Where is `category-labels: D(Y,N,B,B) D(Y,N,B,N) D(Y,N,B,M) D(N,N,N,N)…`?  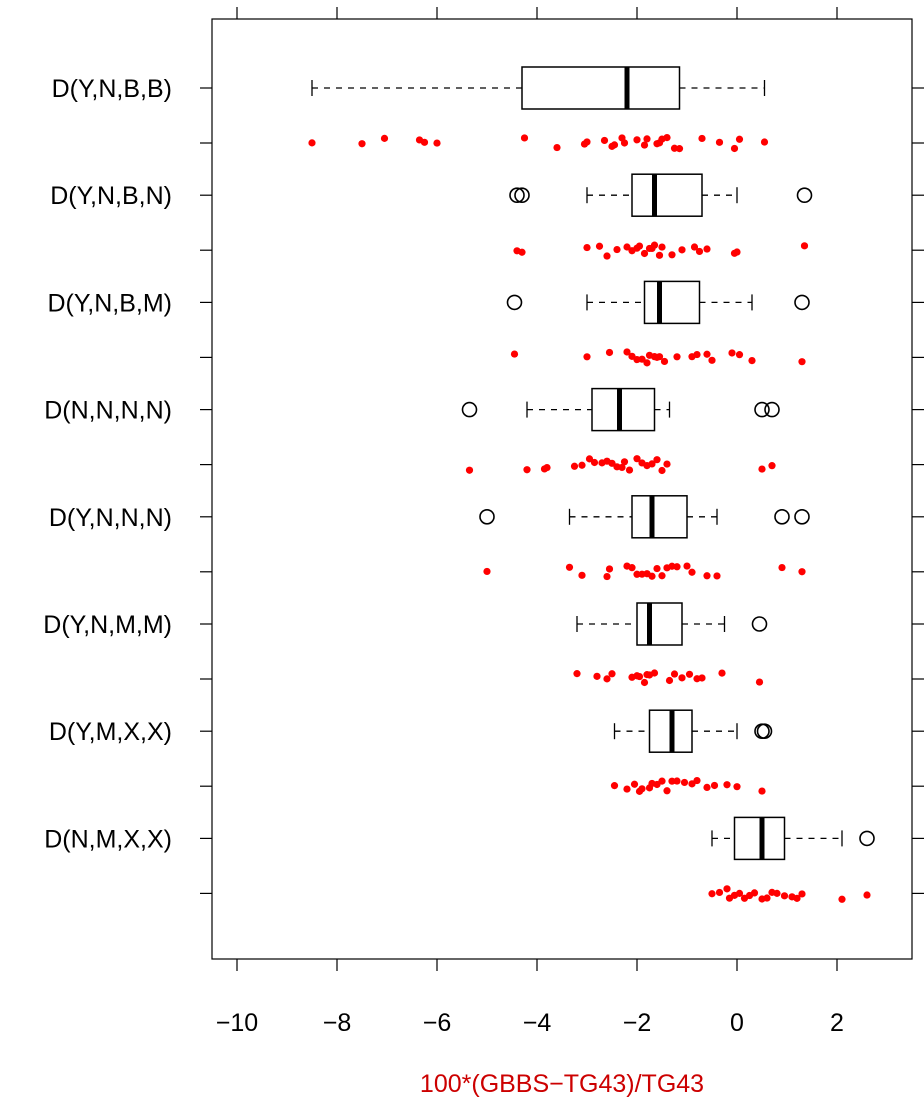 category-labels: D(Y,N,B,B) D(Y,N,B,N) D(Y,N,B,M) D(N,N,N,N)… is located at coordinates (107, 464).